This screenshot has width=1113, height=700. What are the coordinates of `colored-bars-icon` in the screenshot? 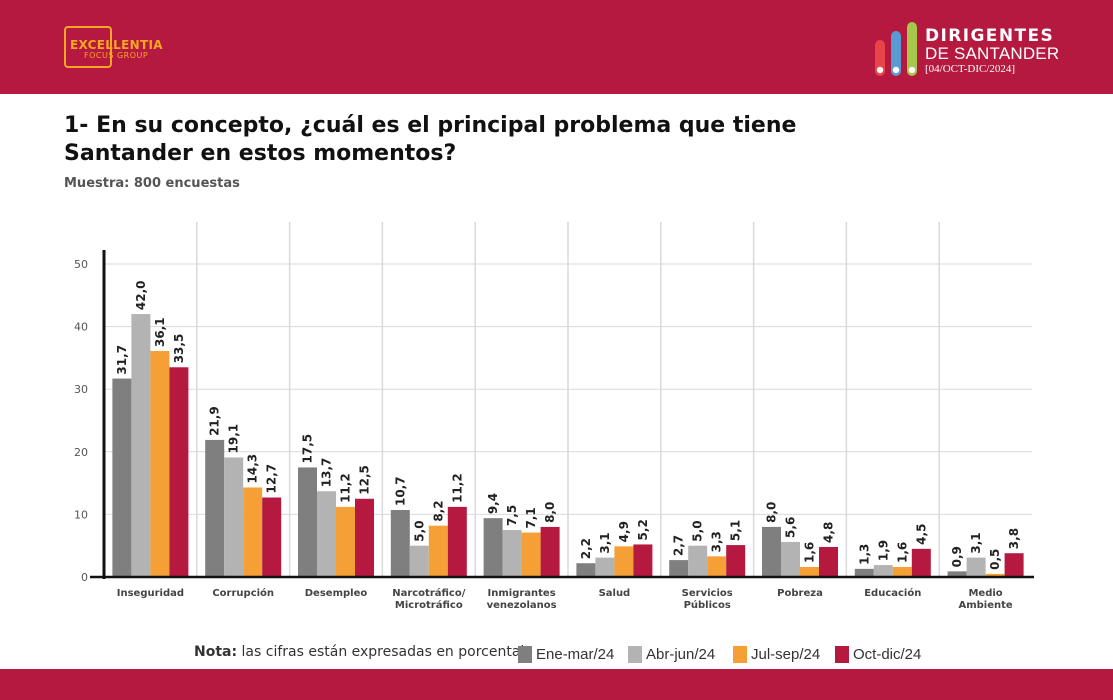 It's located at (896, 49).